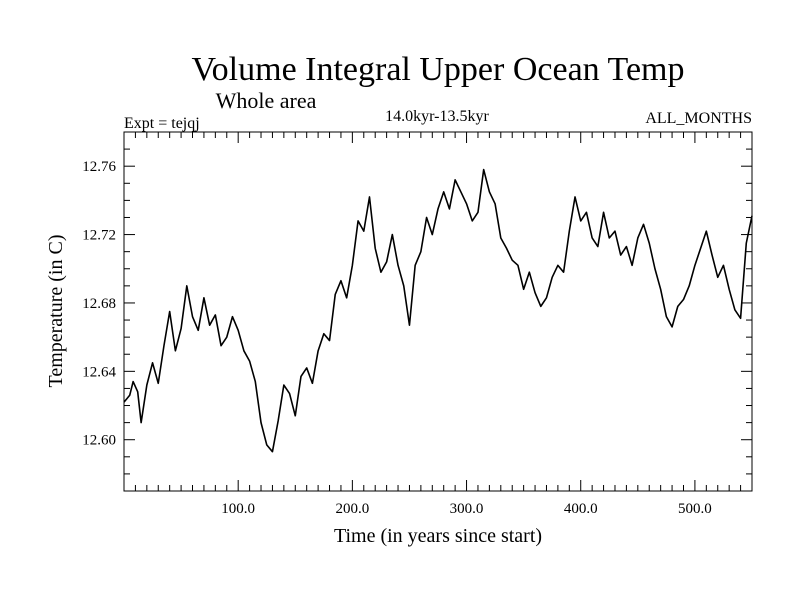  I want to click on period-label: 14.0kyr-13.5kyr, so click(437, 116).